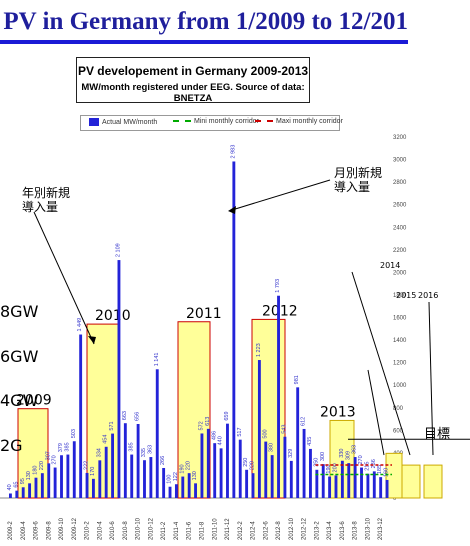  I want to click on y-tick-label: 1600, so click(400, 319).